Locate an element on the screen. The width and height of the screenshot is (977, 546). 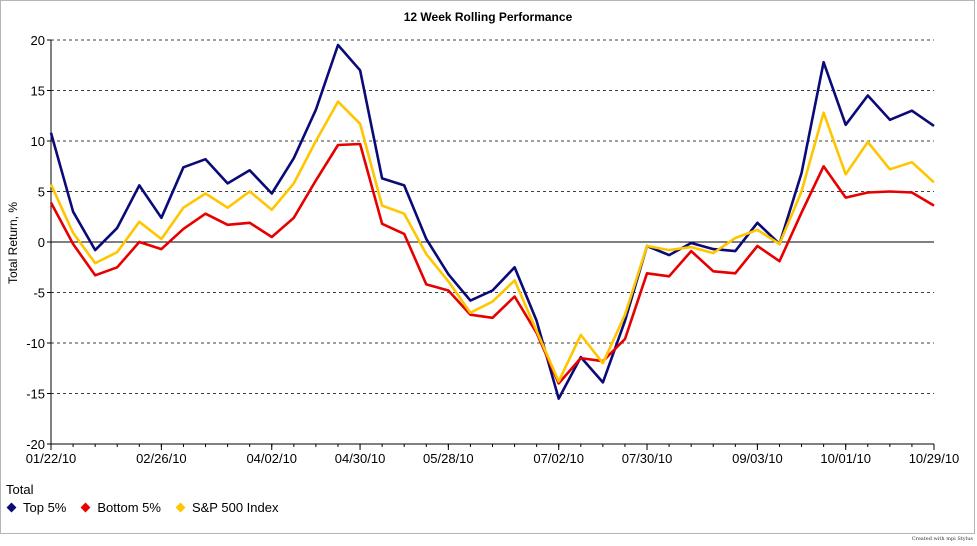
y-axis-ticks: 20 15 10 5 0 -5 -10 -15 -20 is located at coordinates (38, 242).